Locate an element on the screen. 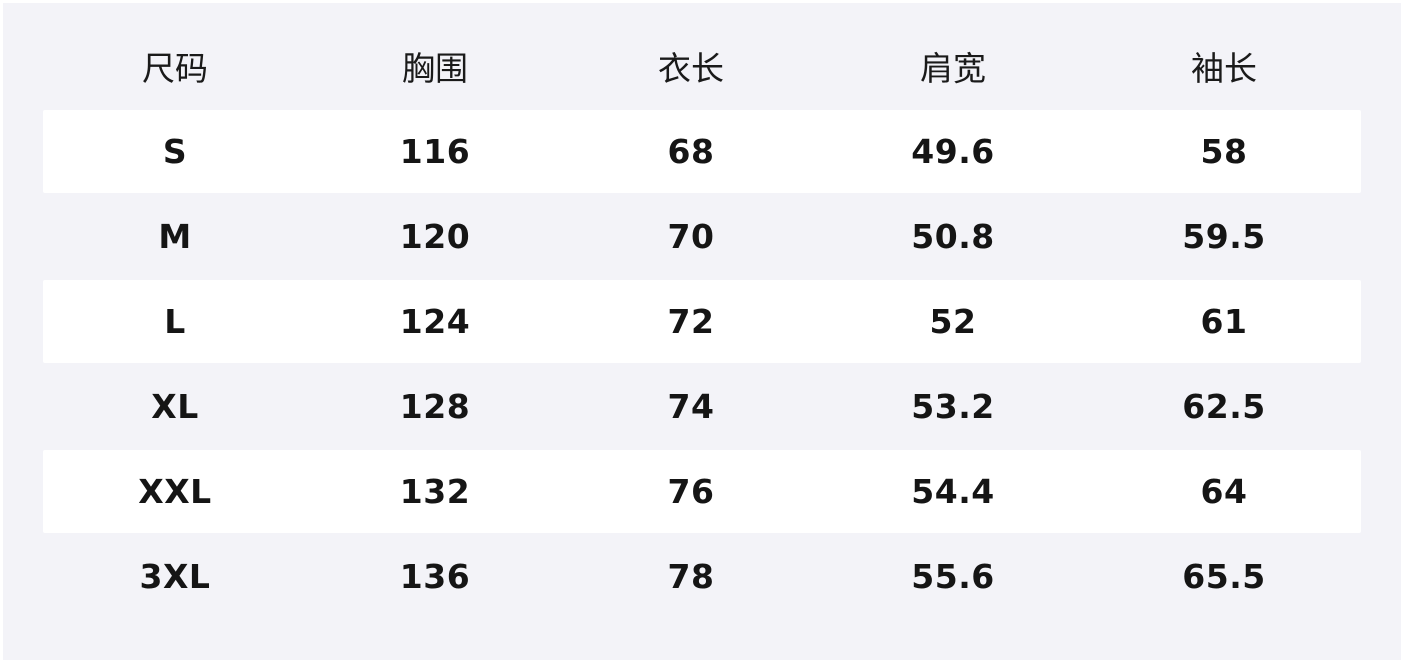 The width and height of the screenshot is (1404, 663). cell-length: 72 is located at coordinates (691, 321).